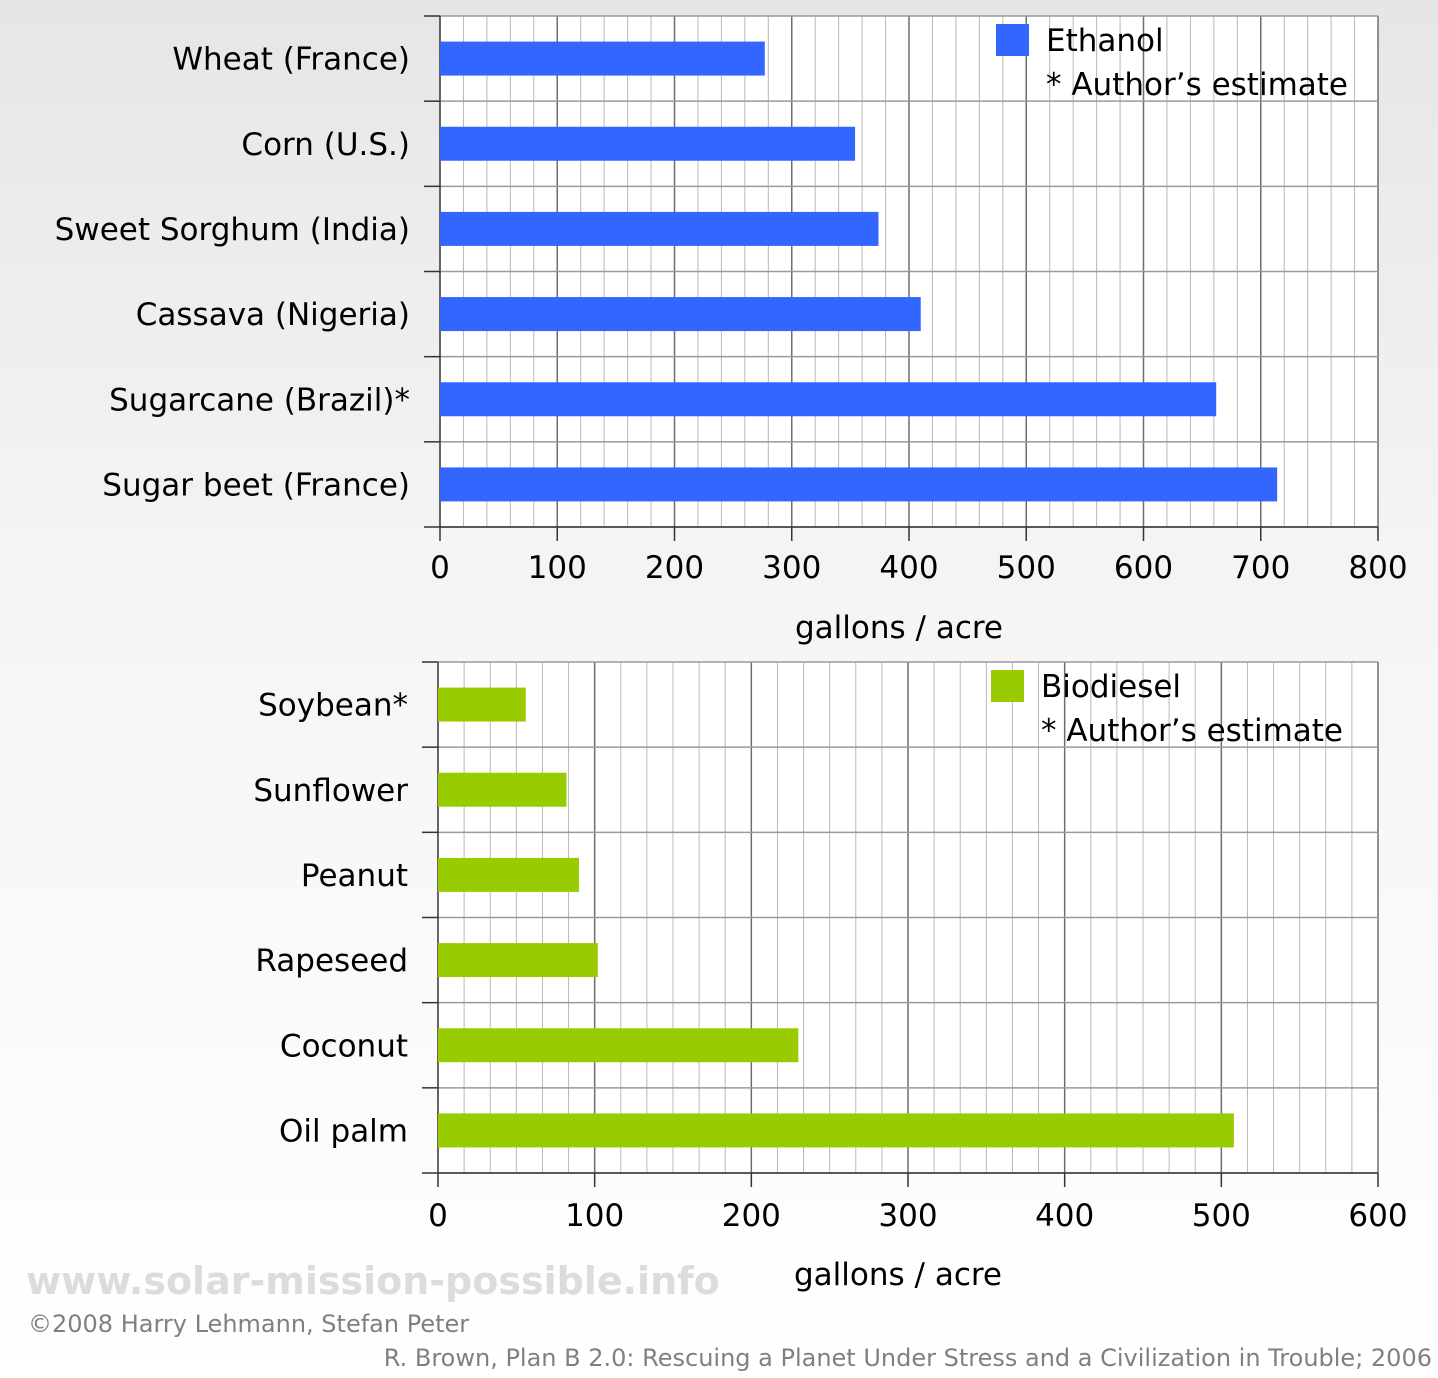 The width and height of the screenshot is (1438, 1378). What do you see at coordinates (232, 230) in the screenshot?
I see `ethanol-category-label: Sweet Sorghum (India)` at bounding box center [232, 230].